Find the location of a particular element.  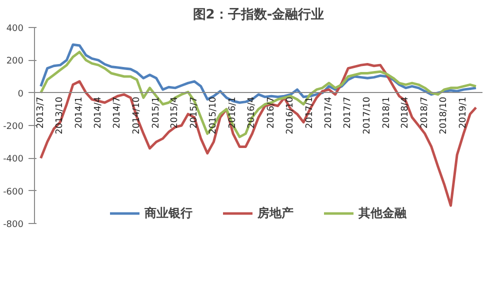

x-tick-label: 2018/1 is located at coordinates (387, 112).